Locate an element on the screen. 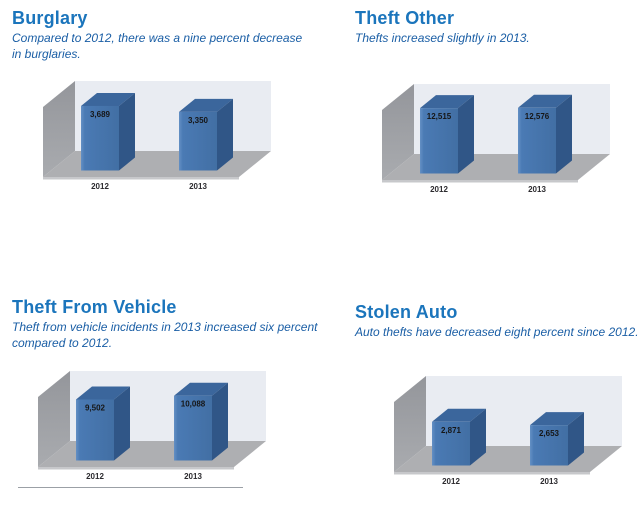 The image size is (640, 523). bar-chart-theft-from-vehicle: 9,502 2012 10,088 2013 is located at coordinates (152, 426).